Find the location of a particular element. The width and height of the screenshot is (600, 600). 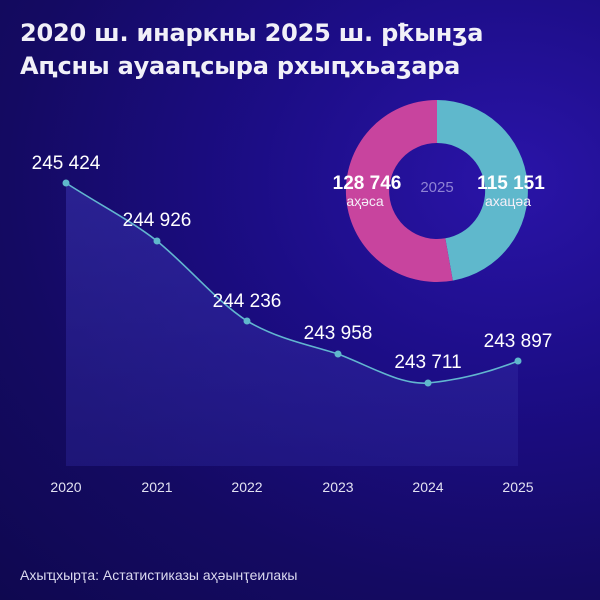

donut-female-value: 128 746 is located at coordinates (367, 183).